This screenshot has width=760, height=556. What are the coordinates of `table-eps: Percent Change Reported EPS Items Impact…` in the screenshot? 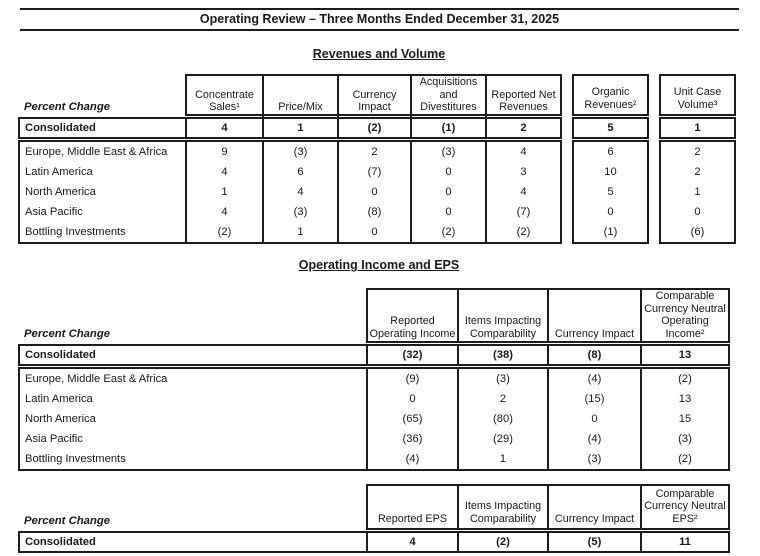 It's located at (380, 518).